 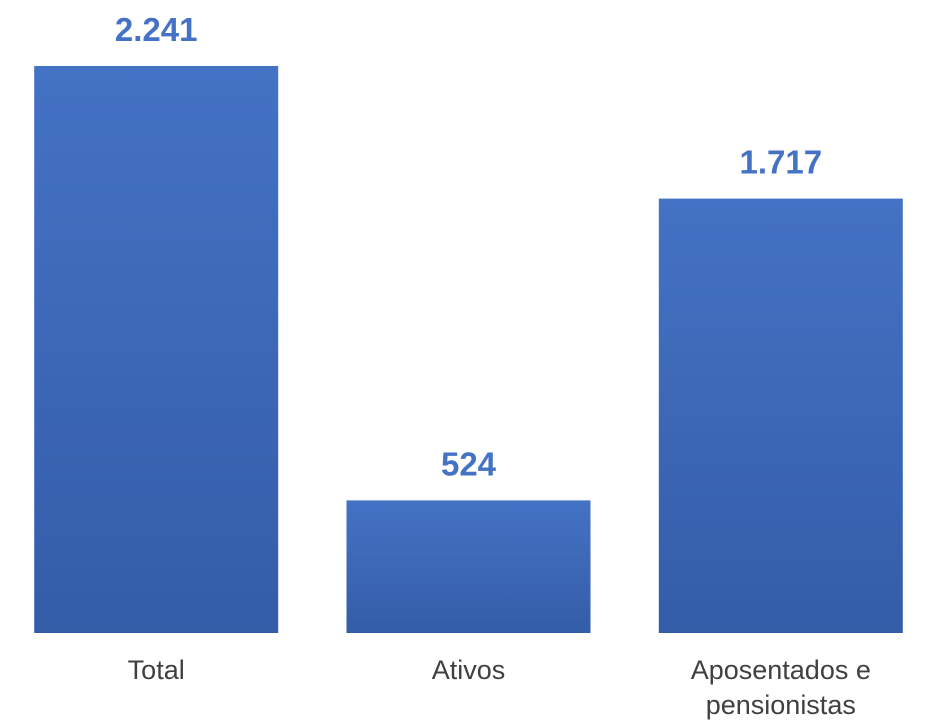 I want to click on category-label-line: Ativos, so click(x=469, y=670).